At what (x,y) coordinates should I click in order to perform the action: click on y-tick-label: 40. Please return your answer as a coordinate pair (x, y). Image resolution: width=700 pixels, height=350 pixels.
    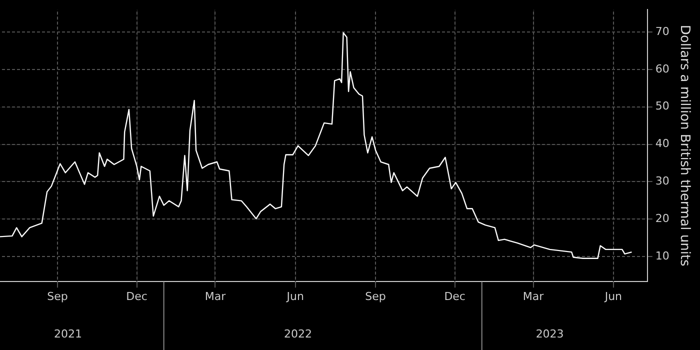
    Looking at the image, I should click on (662, 143).